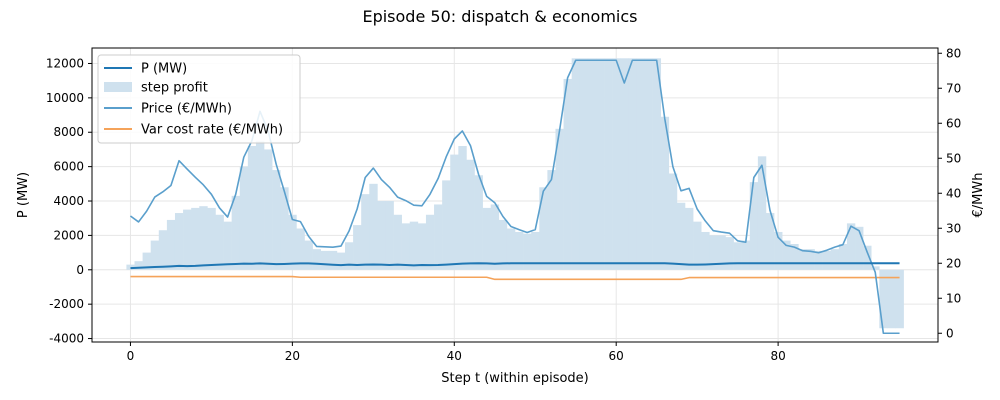 This screenshot has width=1000, height=400. Describe the element at coordinates (515, 378) in the screenshot. I see `x-axis-label: Step t (within episode)` at that location.